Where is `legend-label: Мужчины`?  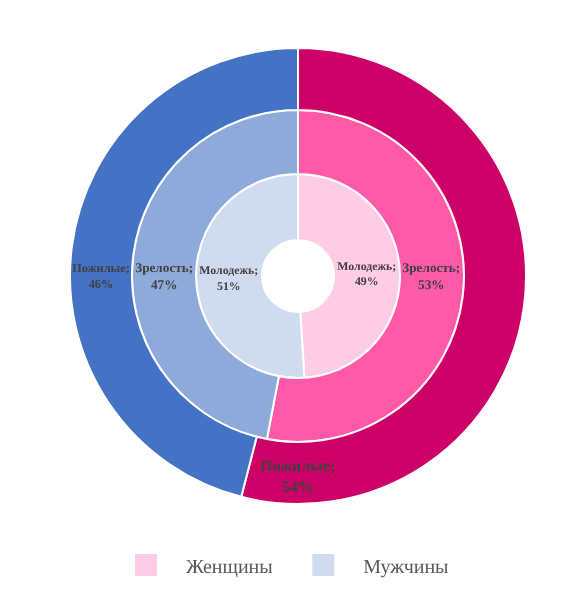 legend-label: Мужчины is located at coordinates (406, 567).